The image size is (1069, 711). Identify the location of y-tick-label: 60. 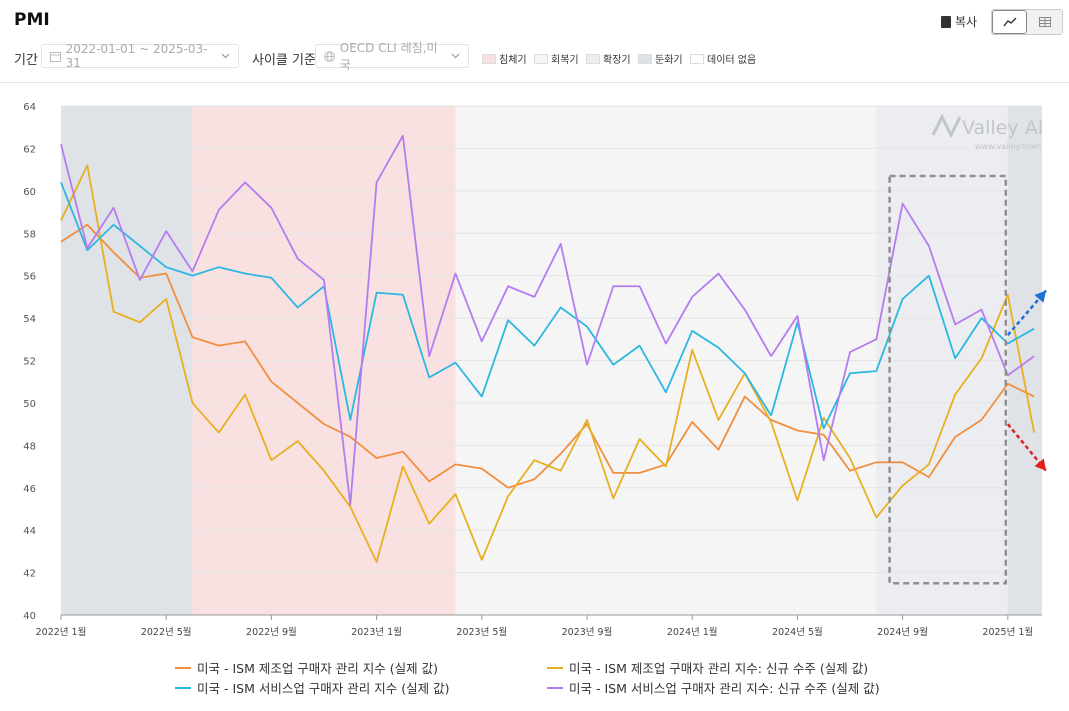
(29, 192).